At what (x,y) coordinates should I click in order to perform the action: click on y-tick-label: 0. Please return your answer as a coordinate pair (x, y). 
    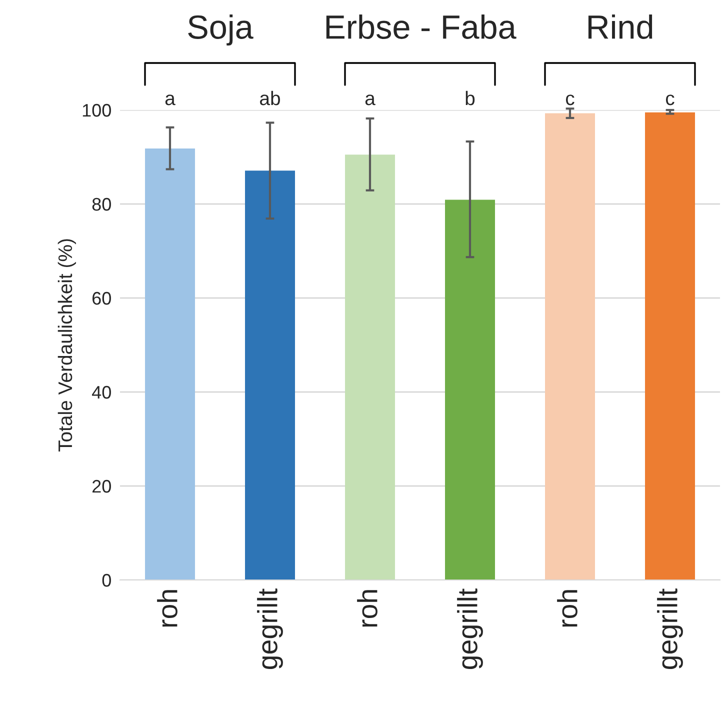
    Looking at the image, I should click on (106, 580).